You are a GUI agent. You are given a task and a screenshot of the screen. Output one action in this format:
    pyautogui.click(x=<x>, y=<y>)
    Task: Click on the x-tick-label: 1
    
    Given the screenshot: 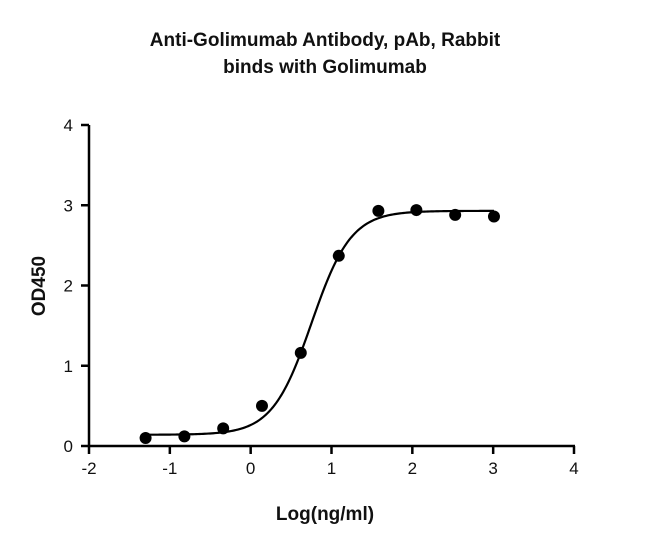 What is the action you would take?
    pyautogui.click(x=331, y=468)
    